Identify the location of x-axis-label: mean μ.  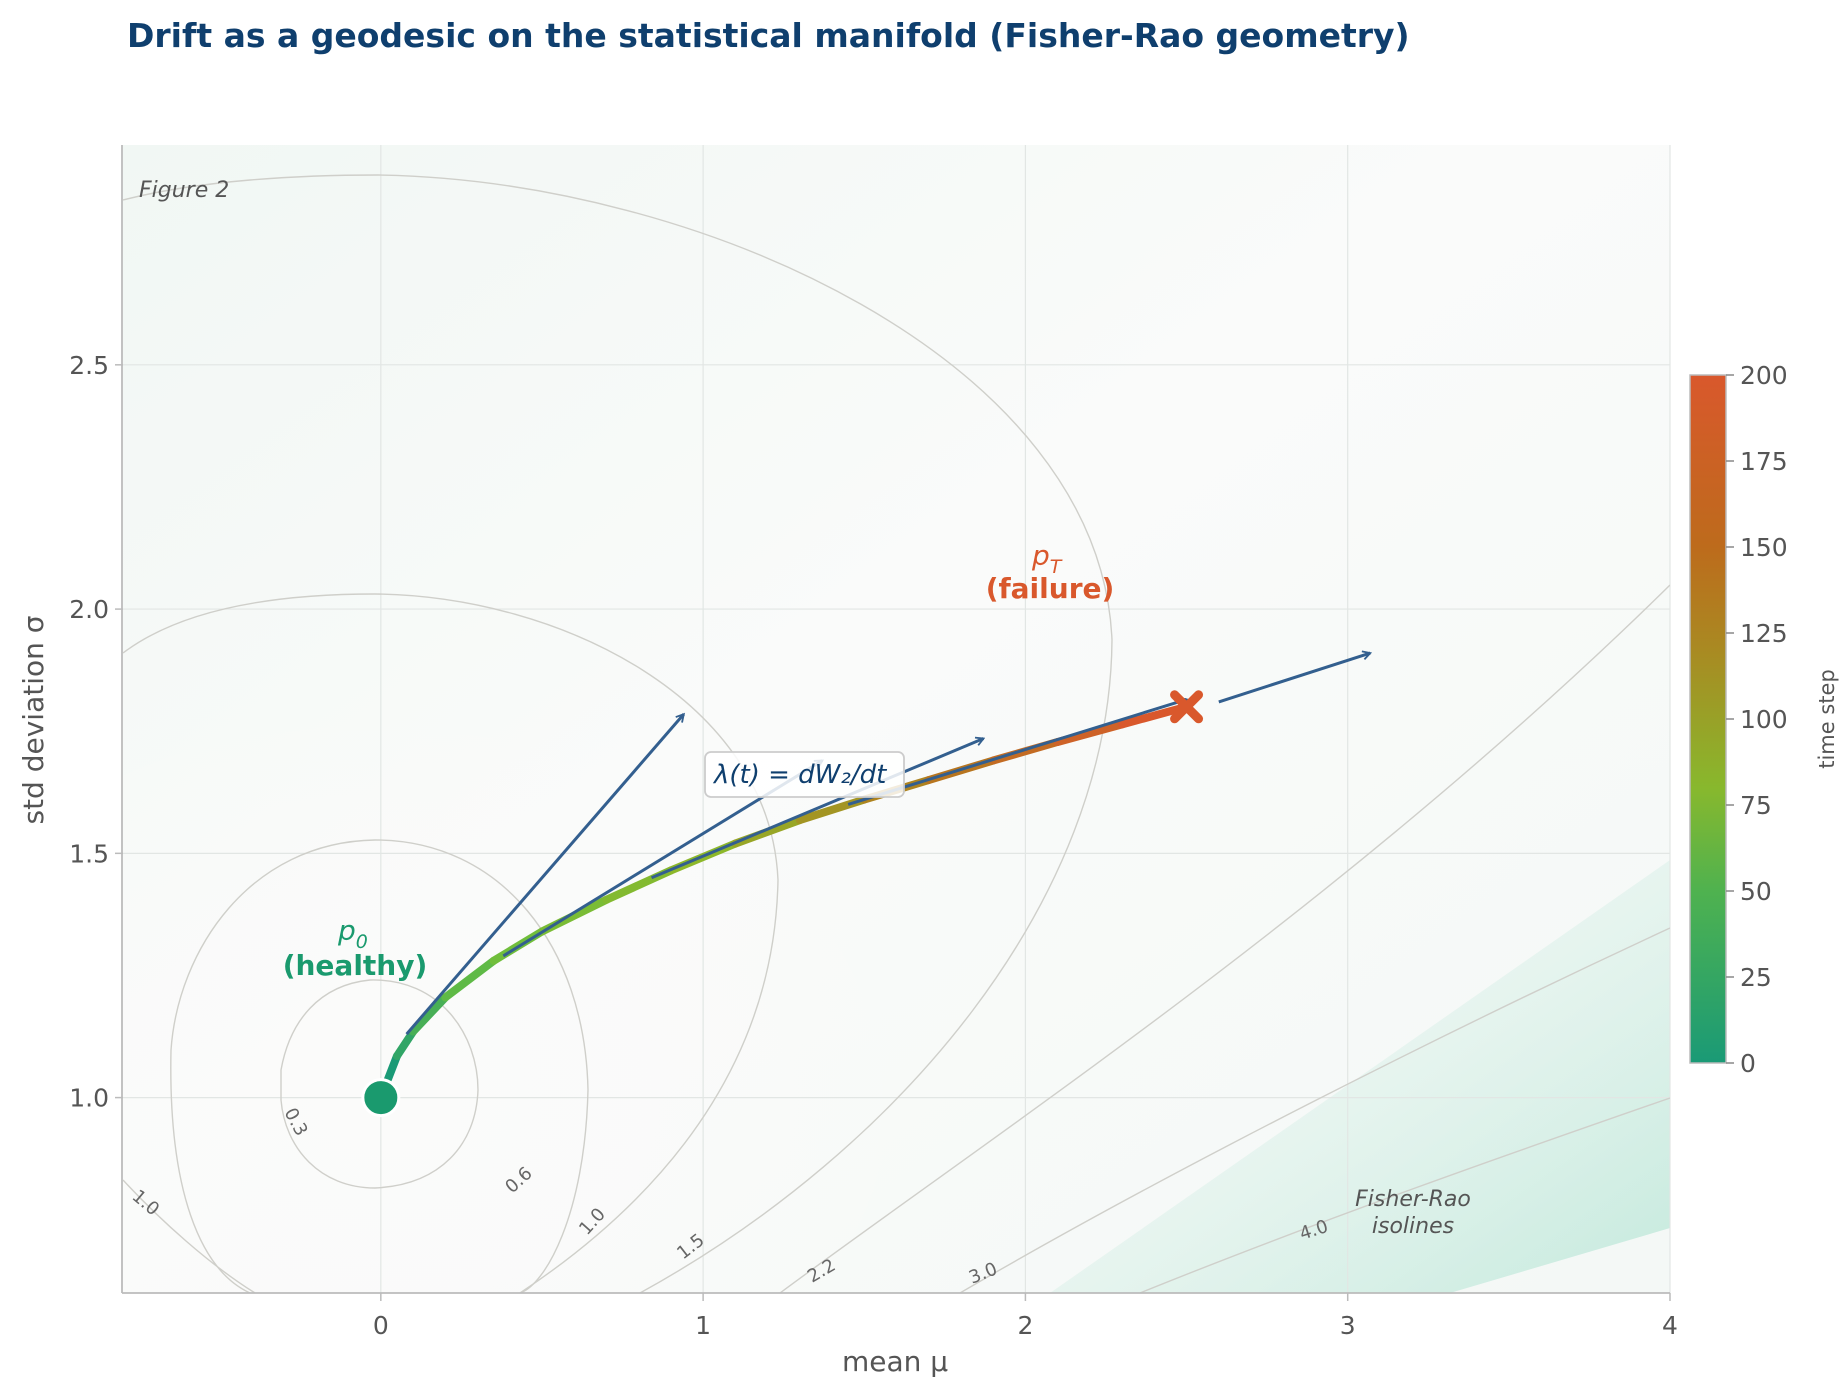
(895, 1361).